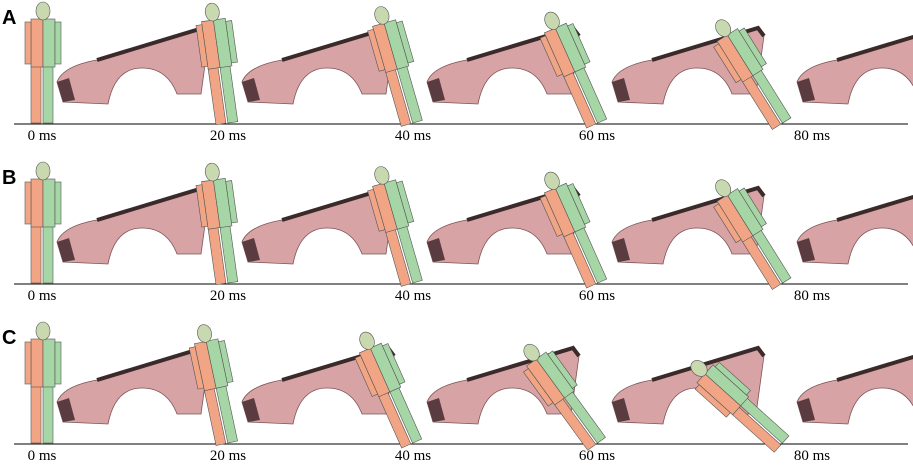  Describe the element at coordinates (9, 178) in the screenshot. I see `panel-label: B` at that location.